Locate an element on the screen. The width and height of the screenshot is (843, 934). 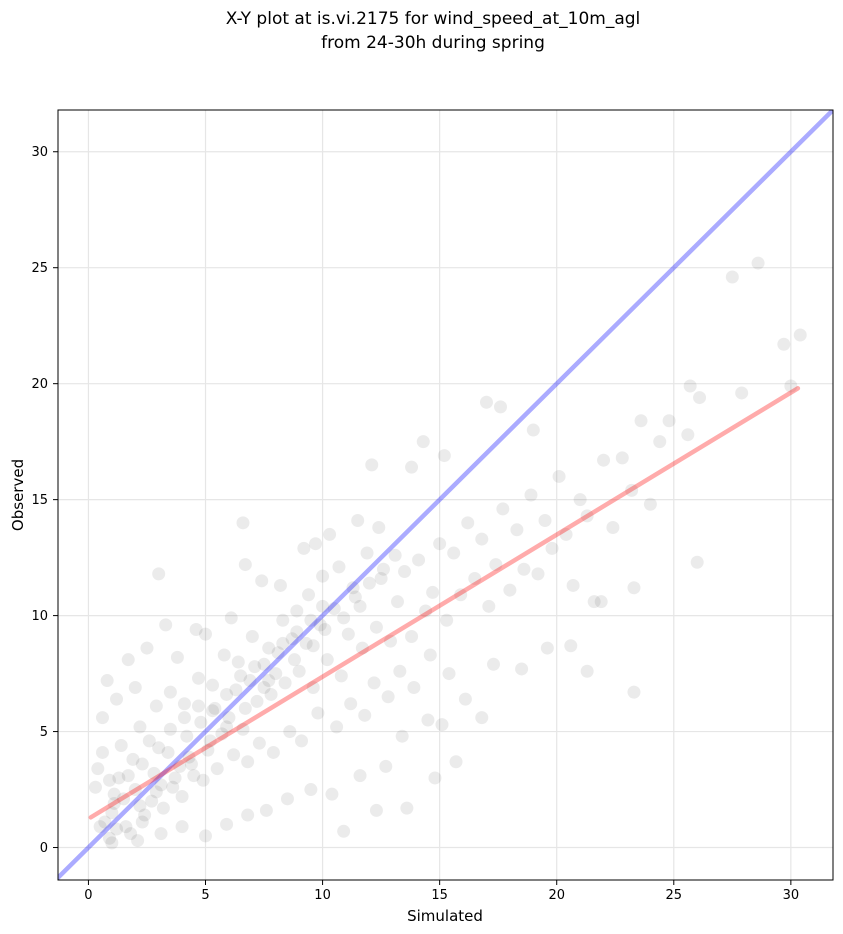
y-tick-label: 10 is located at coordinates (39, 616).